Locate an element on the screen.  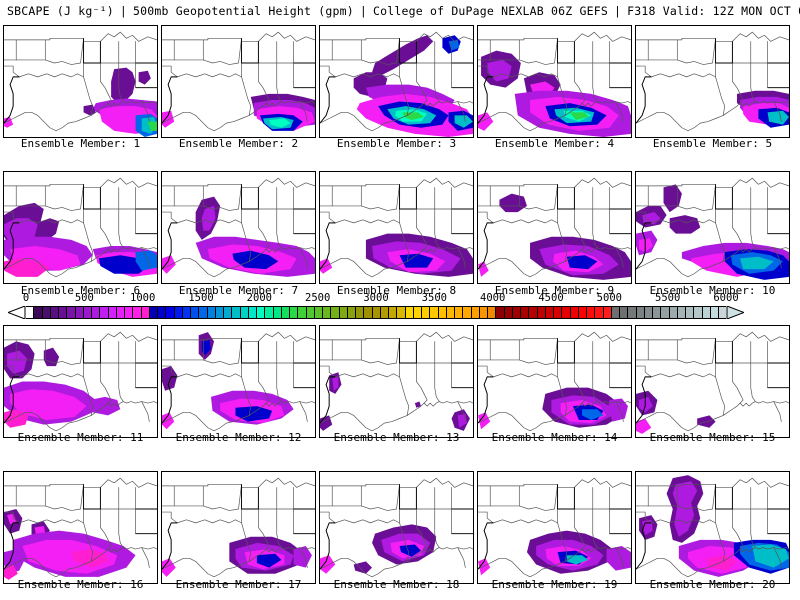
colorbar-tick-label: 3500 is located at coordinates (434, 298).